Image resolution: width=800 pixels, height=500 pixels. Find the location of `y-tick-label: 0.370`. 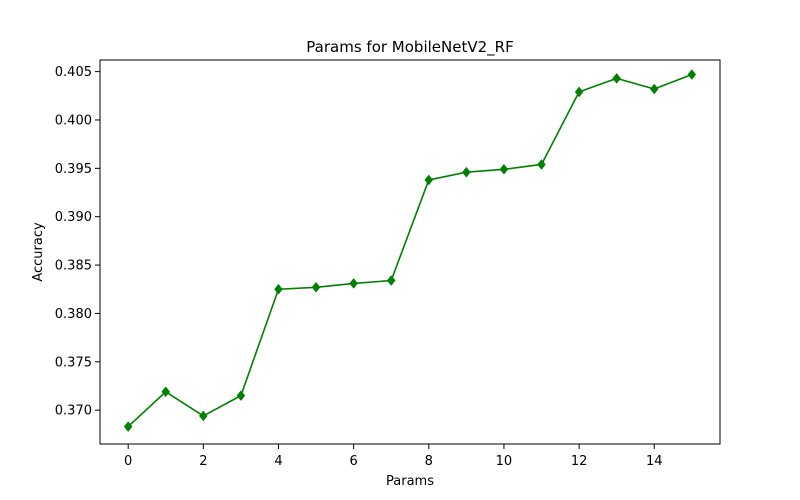

y-tick-label: 0.370 is located at coordinates (73, 411).